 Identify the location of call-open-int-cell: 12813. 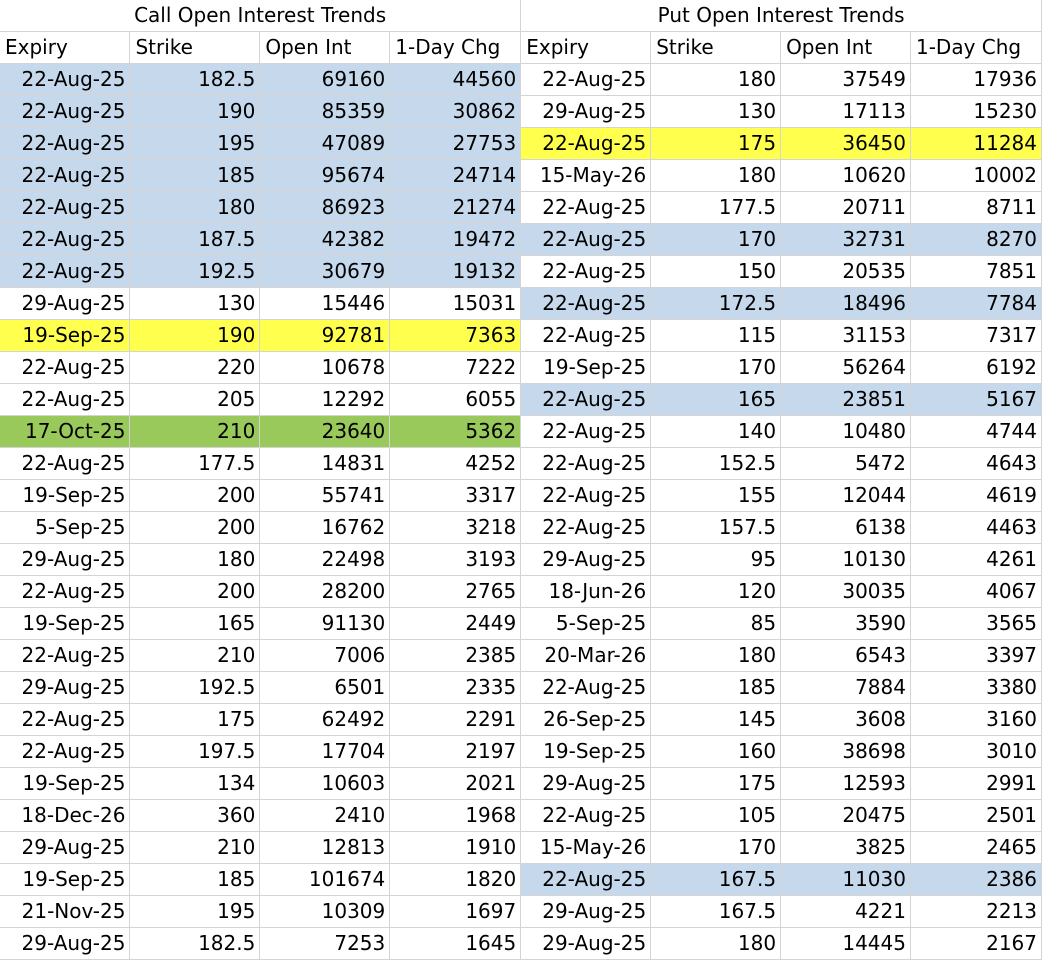
(325, 847).